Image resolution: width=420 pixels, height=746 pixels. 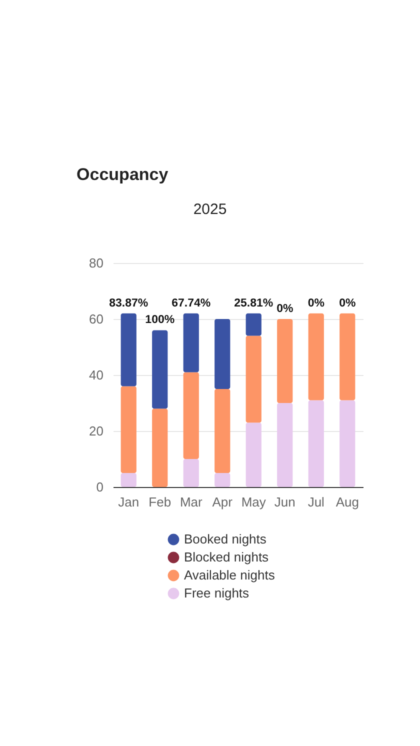 I want to click on annotation: 25.81%, so click(x=254, y=303).